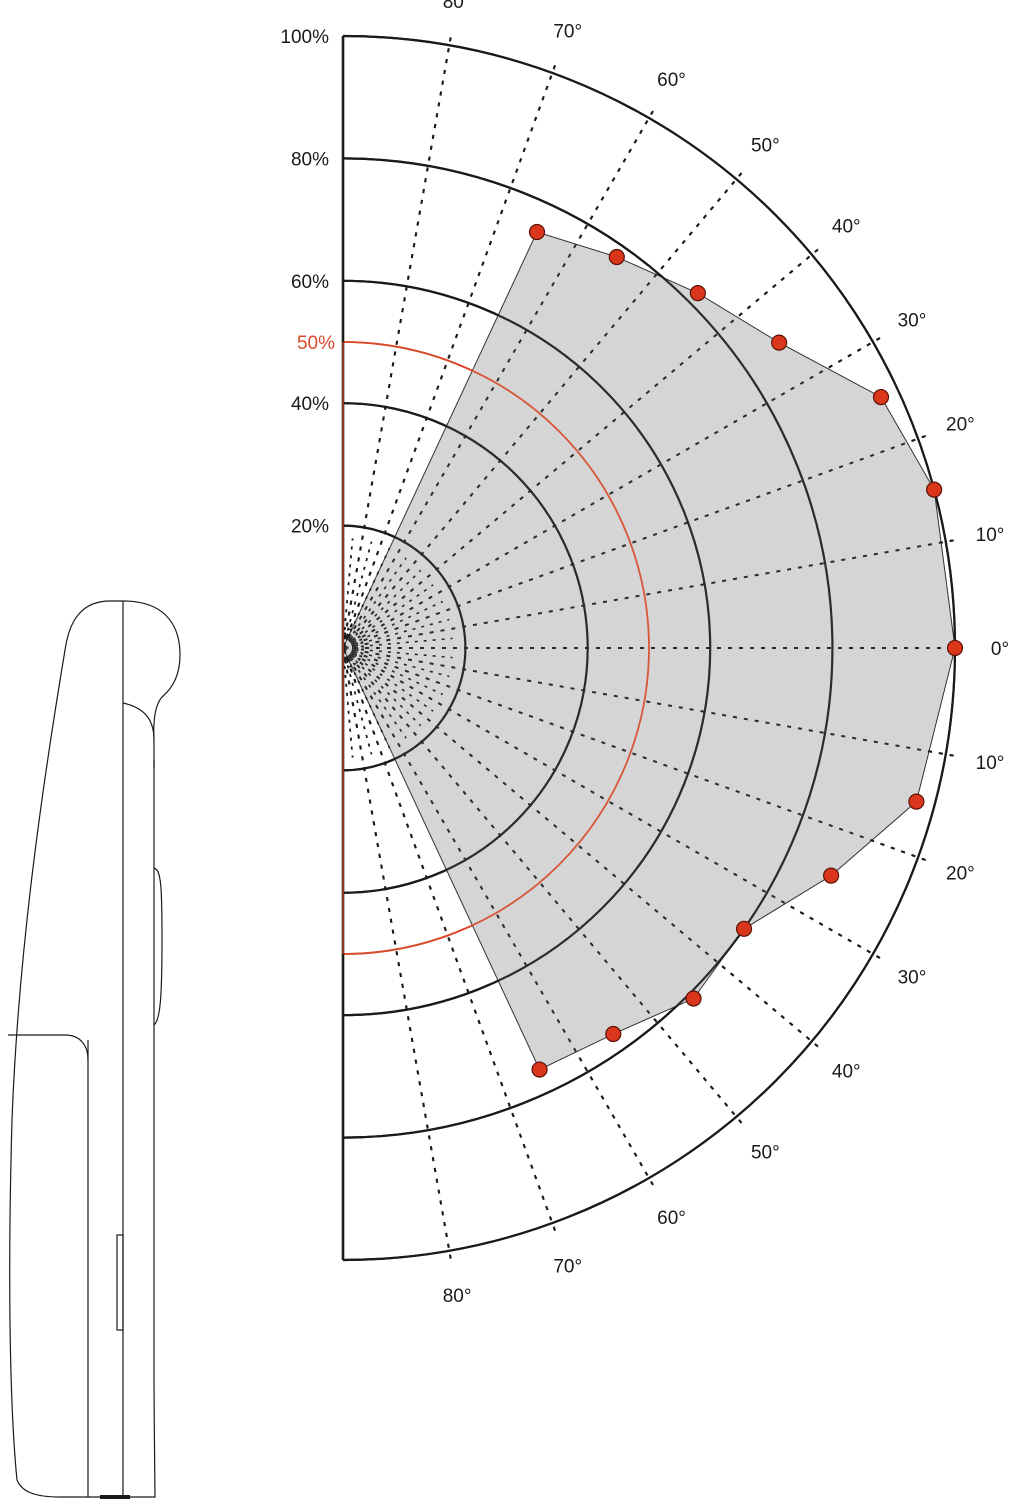 The height and width of the screenshot is (1501, 1026). I want to click on angle-label-lower: 10°, so click(990, 763).